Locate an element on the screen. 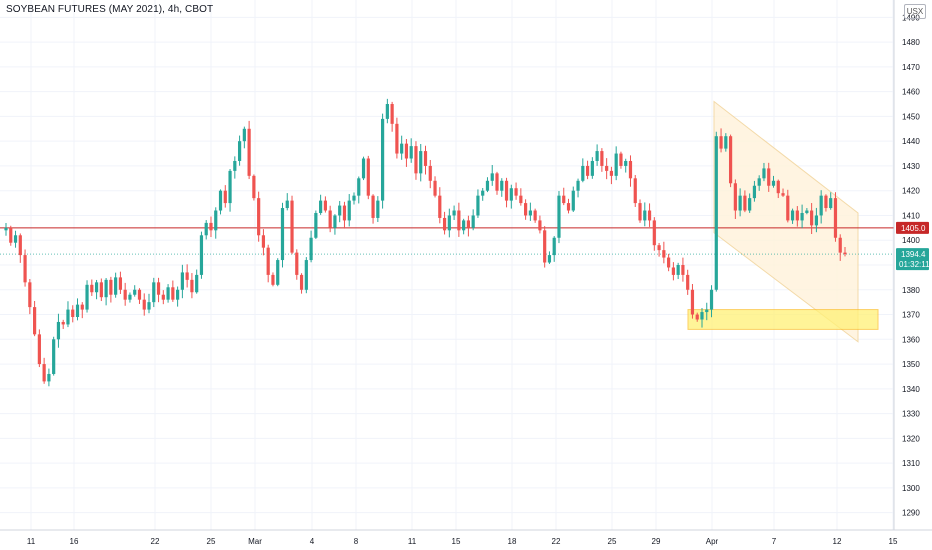  price-tick-label: 1320 is located at coordinates (911, 438).